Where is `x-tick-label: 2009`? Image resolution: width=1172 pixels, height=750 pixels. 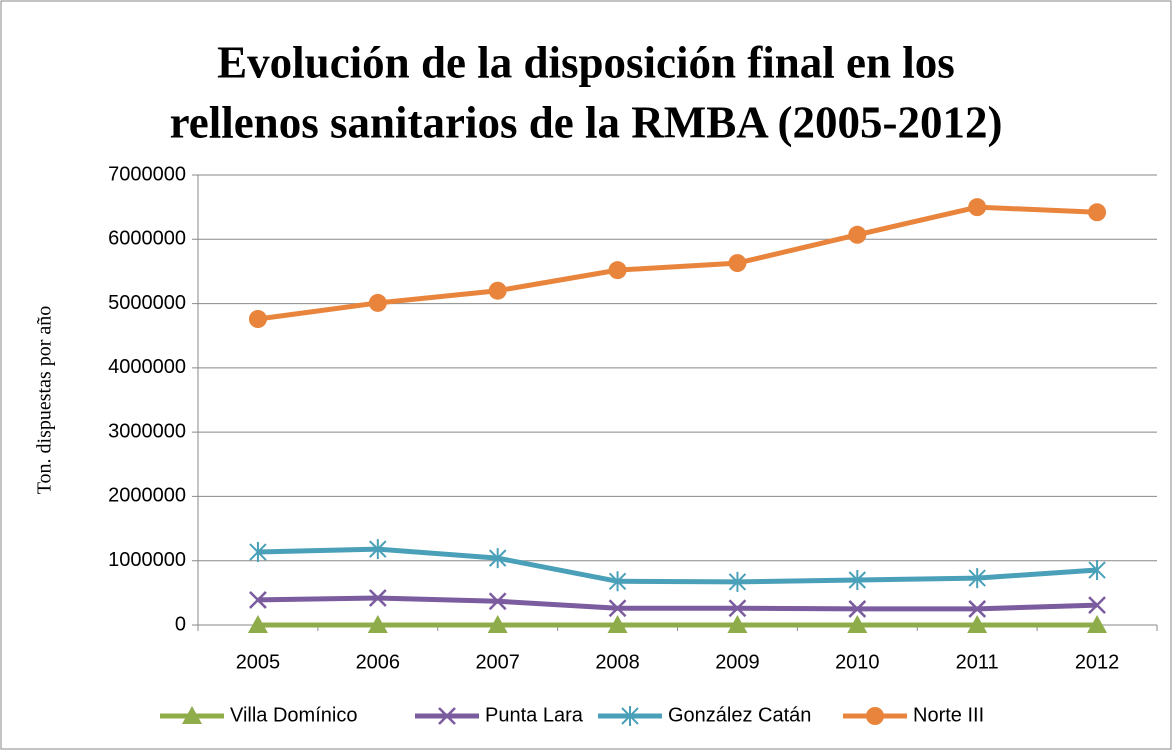 x-tick-label: 2009 is located at coordinates (737, 662).